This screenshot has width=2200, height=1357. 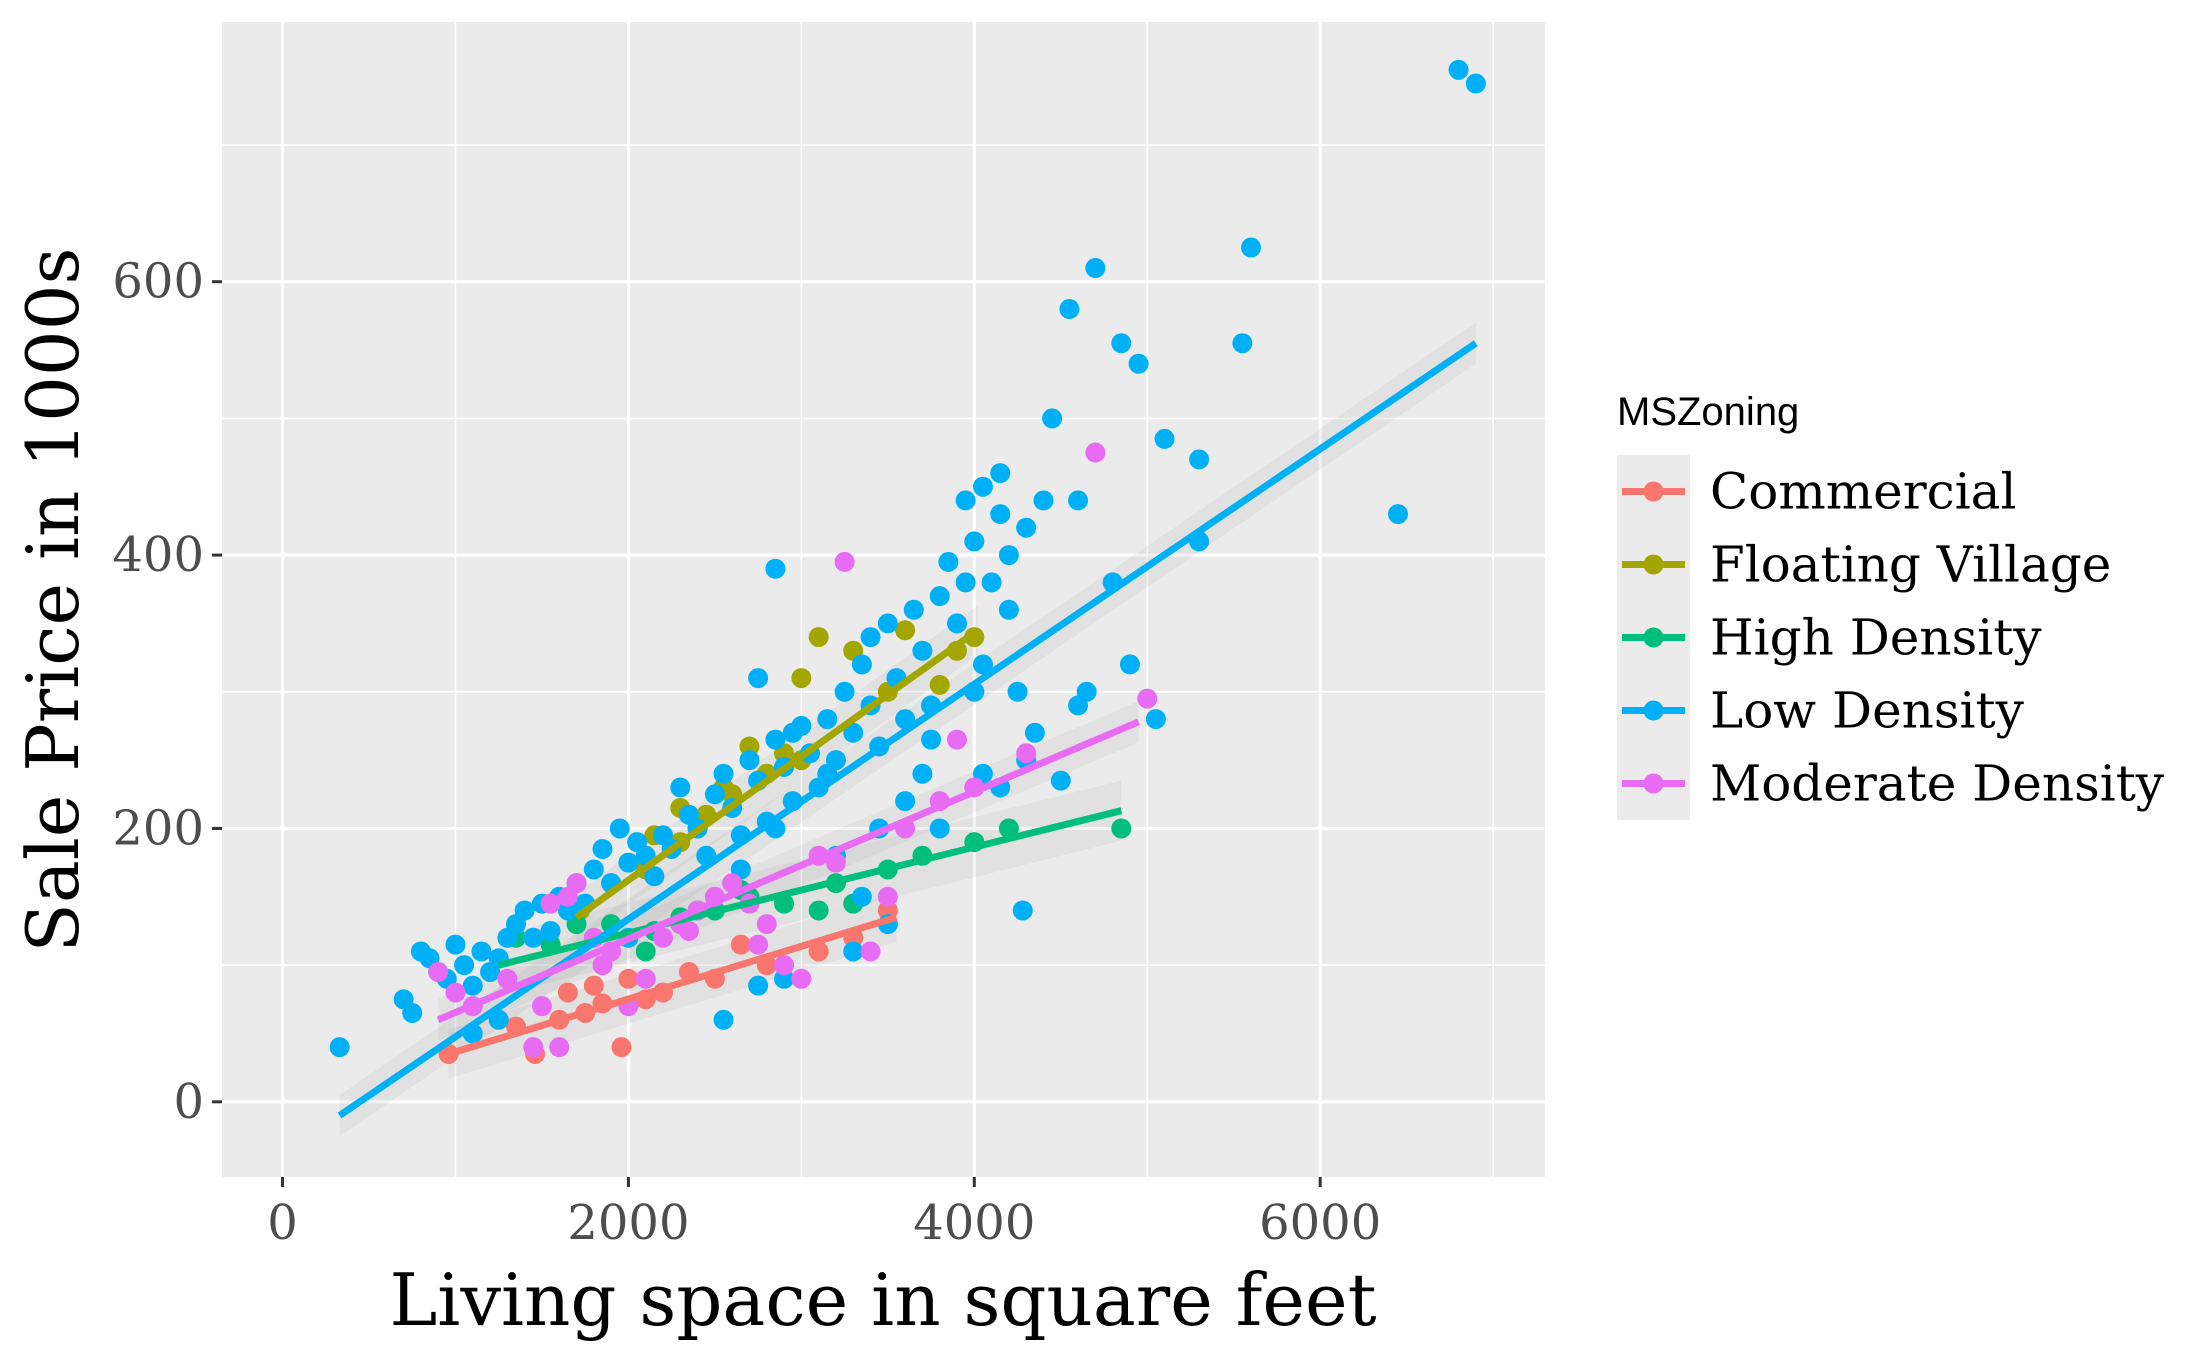 What do you see at coordinates (1320, 1223) in the screenshot?
I see `x-tick-label: 6000` at bounding box center [1320, 1223].